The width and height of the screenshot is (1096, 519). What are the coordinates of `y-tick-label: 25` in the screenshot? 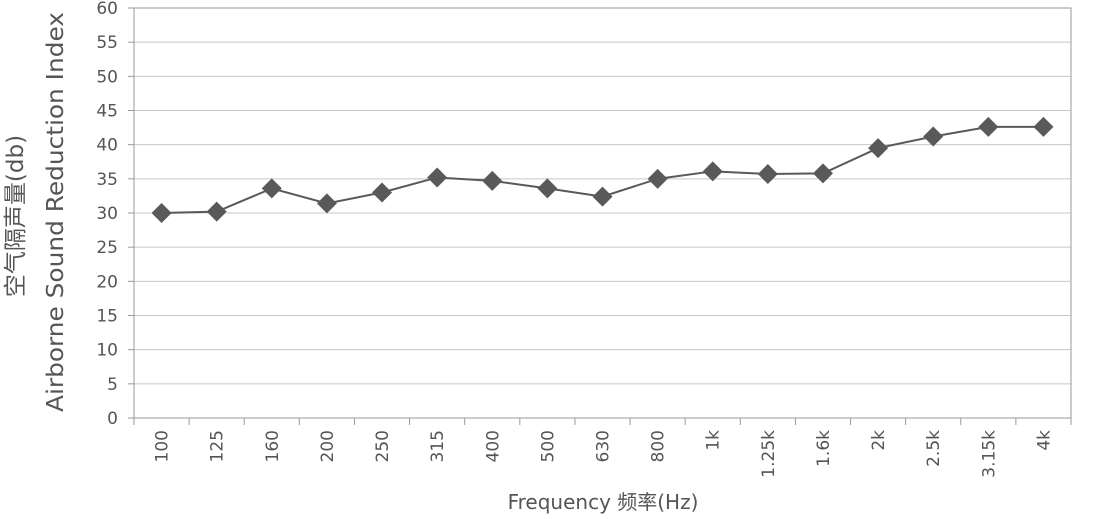 It's located at (107, 248).